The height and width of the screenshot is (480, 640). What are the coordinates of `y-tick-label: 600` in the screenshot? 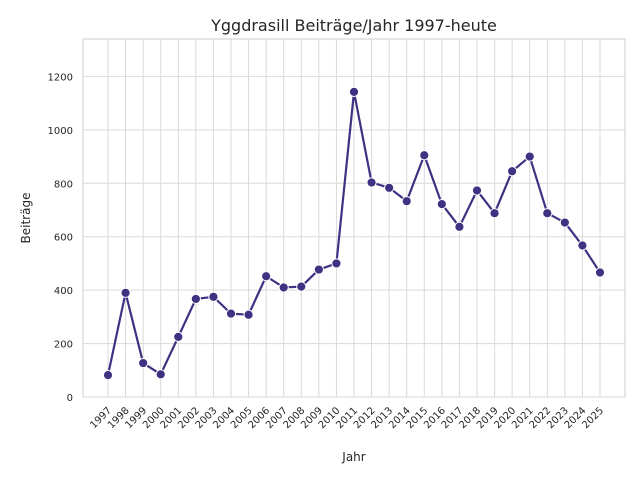 It's located at (63, 238).